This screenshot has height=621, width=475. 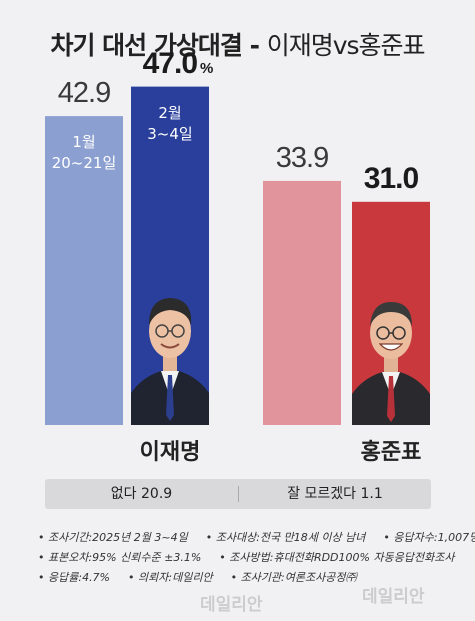 I want to click on note-item: • 조사대상:전국 만18세 이상 남녀, so click(x=285, y=537).